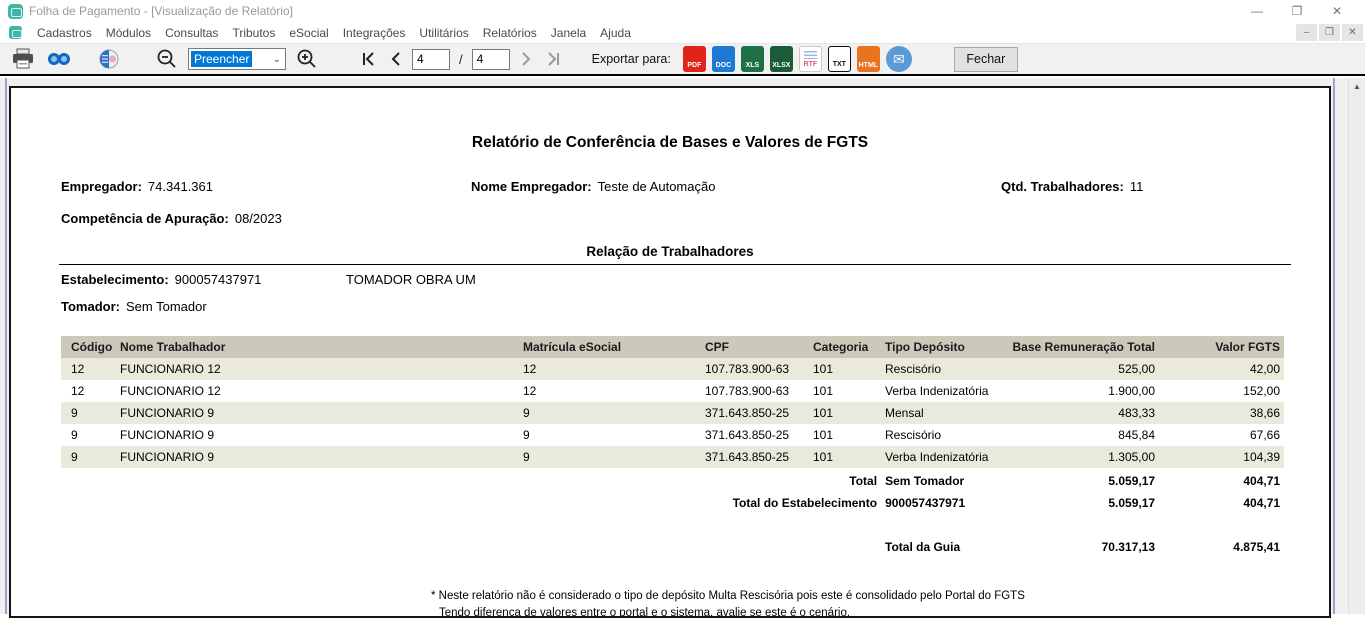  I want to click on fechar-button: Fechar, so click(986, 59).